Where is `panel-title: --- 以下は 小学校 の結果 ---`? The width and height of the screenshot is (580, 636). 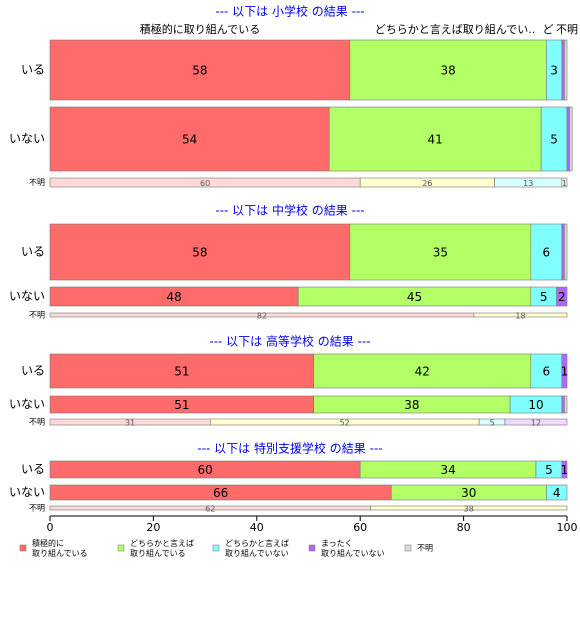 panel-title: --- 以下は 小学校 の結果 --- is located at coordinates (289, 11).